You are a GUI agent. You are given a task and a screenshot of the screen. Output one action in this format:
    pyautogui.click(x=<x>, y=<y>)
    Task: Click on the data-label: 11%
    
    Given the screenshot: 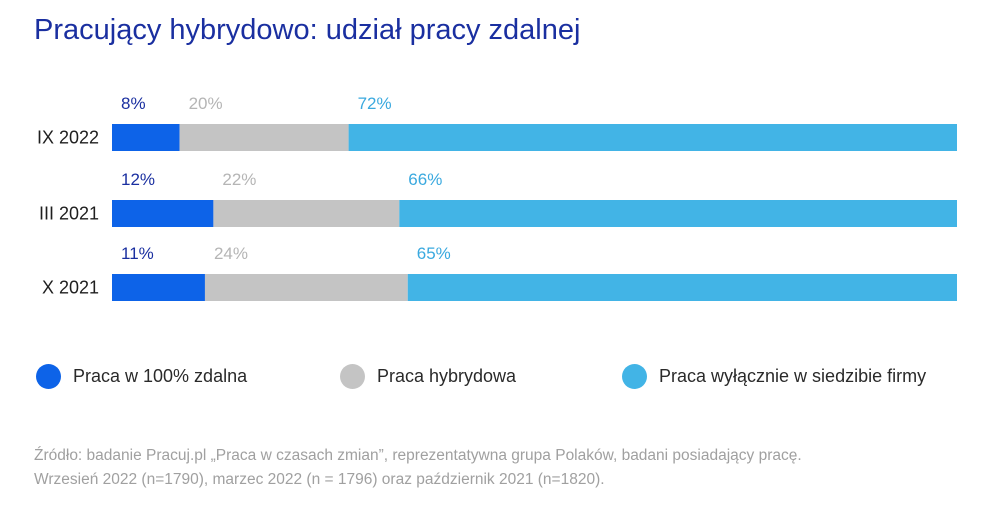 What is the action you would take?
    pyautogui.click(x=137, y=253)
    